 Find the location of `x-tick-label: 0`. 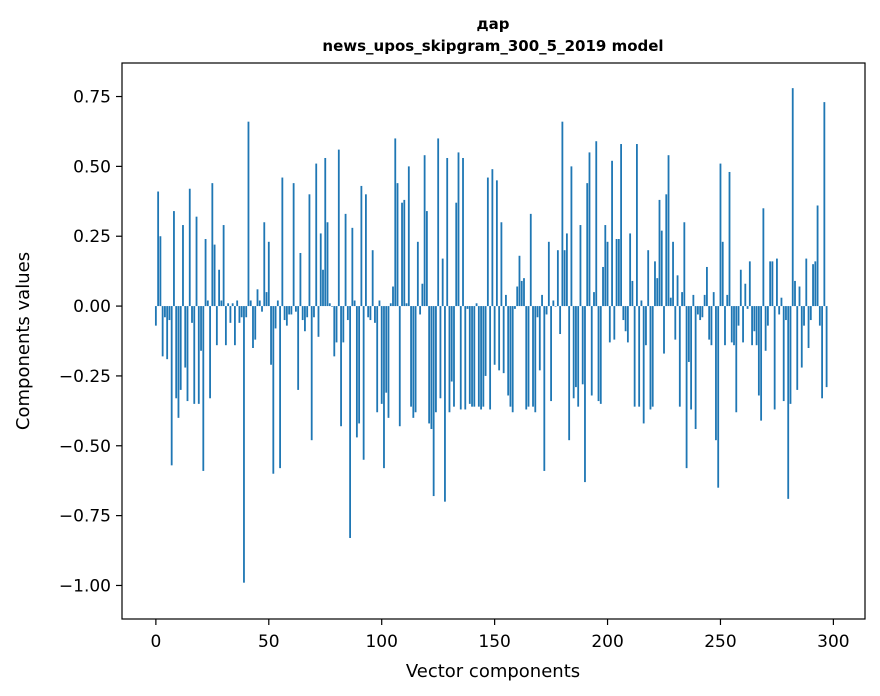

x-tick-label: 0 is located at coordinates (155, 642).